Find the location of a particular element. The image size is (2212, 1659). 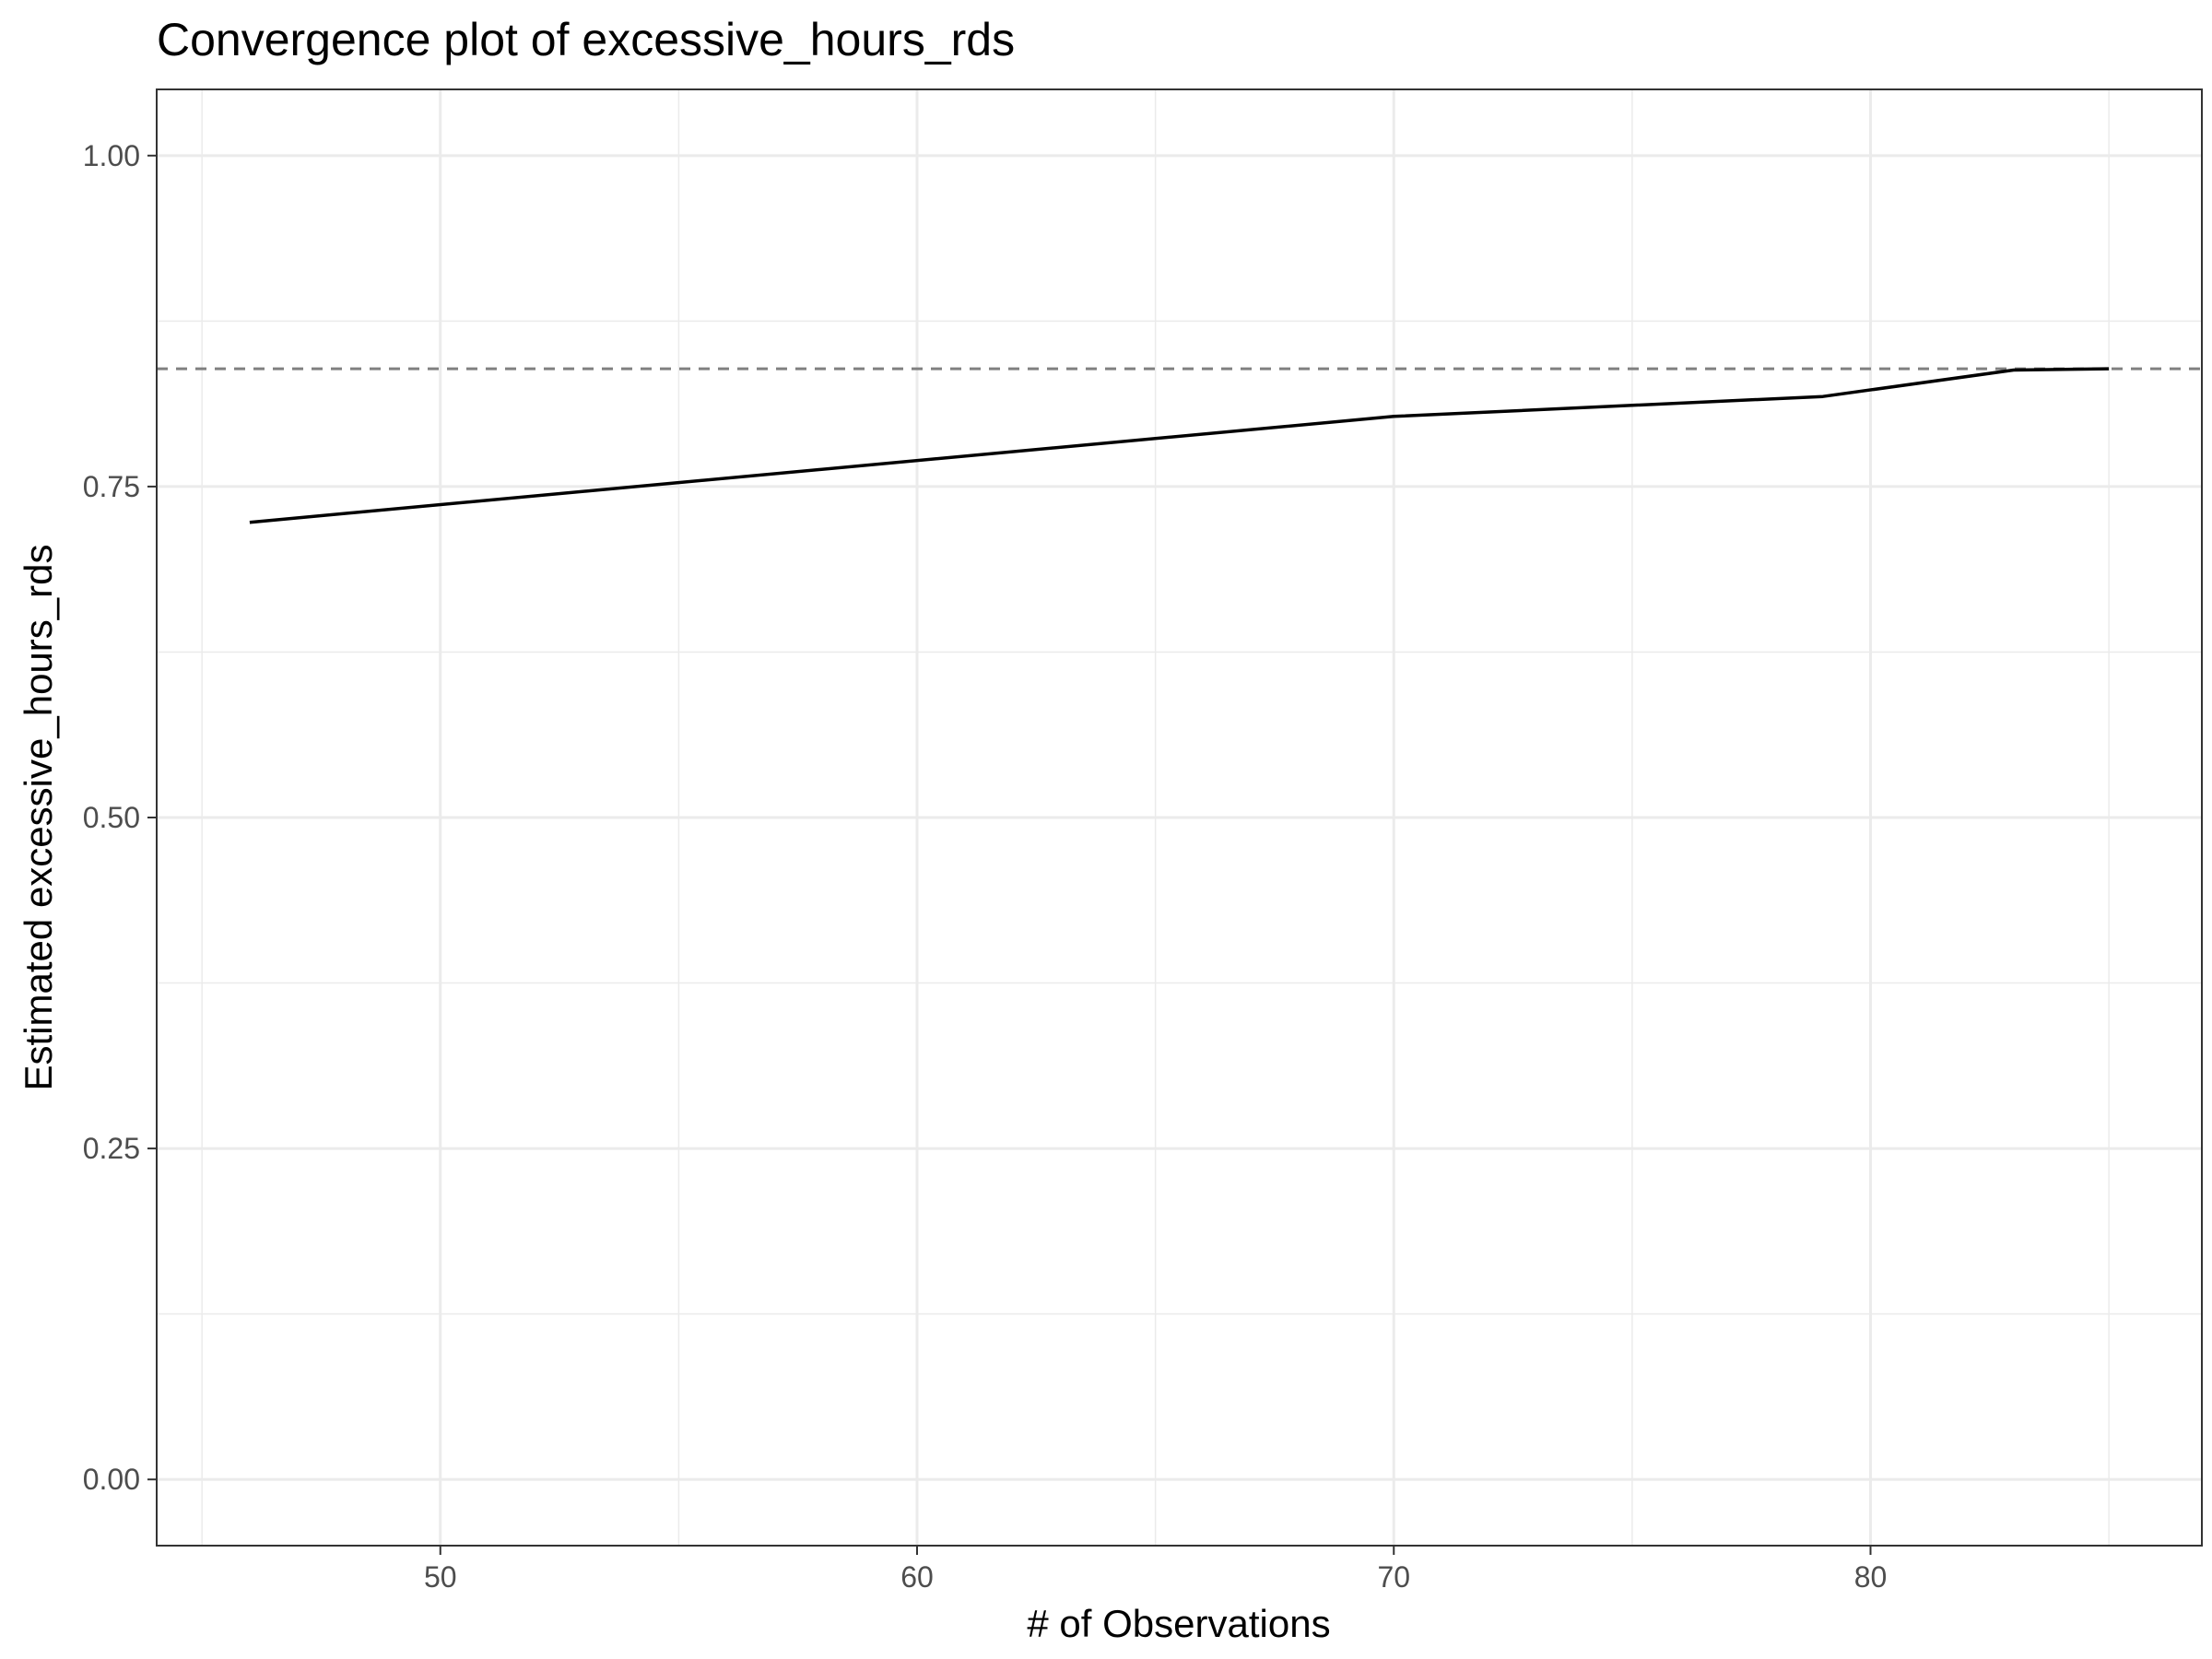

y-tick-label: 0.00 is located at coordinates (111, 1479).